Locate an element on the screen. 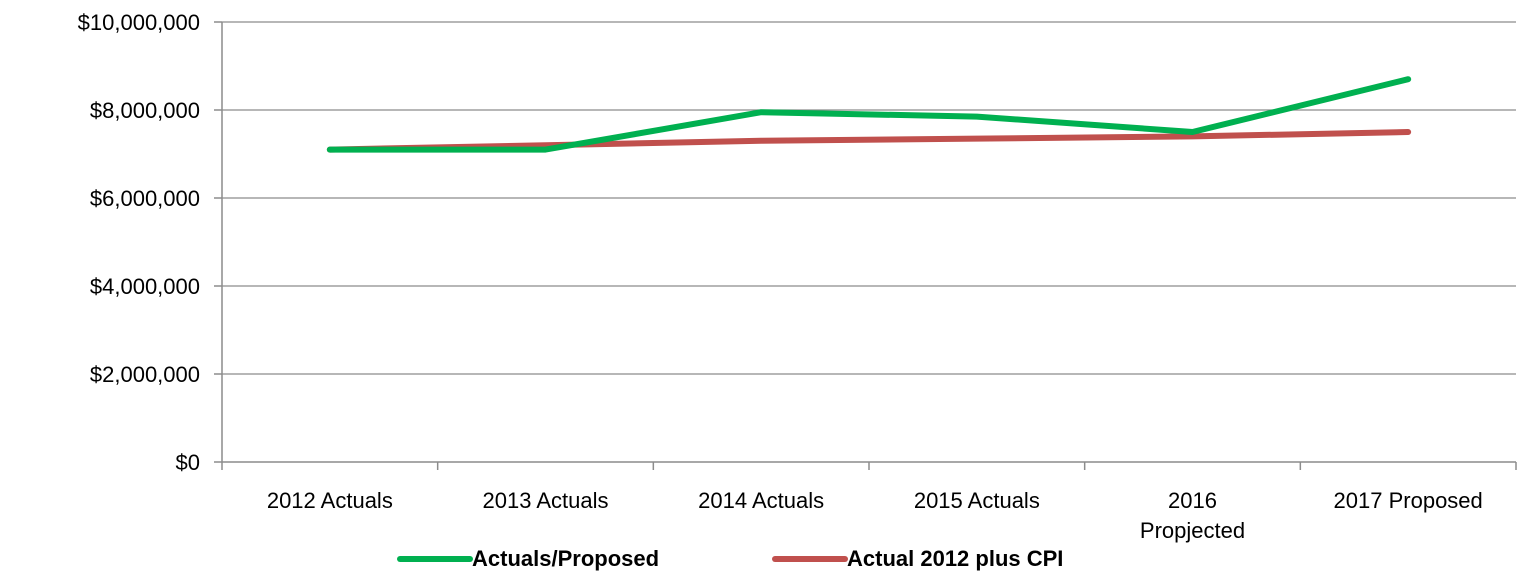  y-tick-label: $0 is located at coordinates (188, 462).